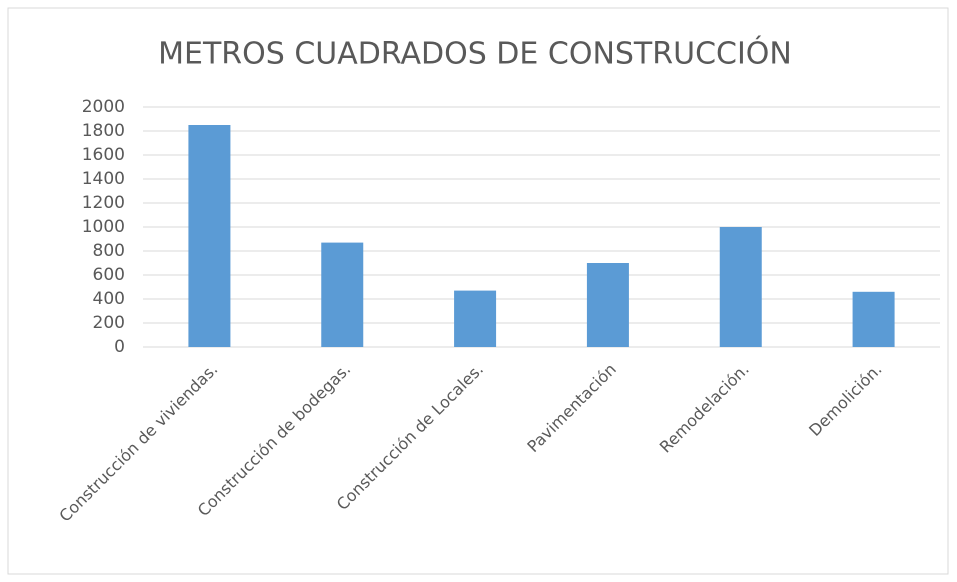  I want to click on y-tick-label: 200, so click(109, 323).